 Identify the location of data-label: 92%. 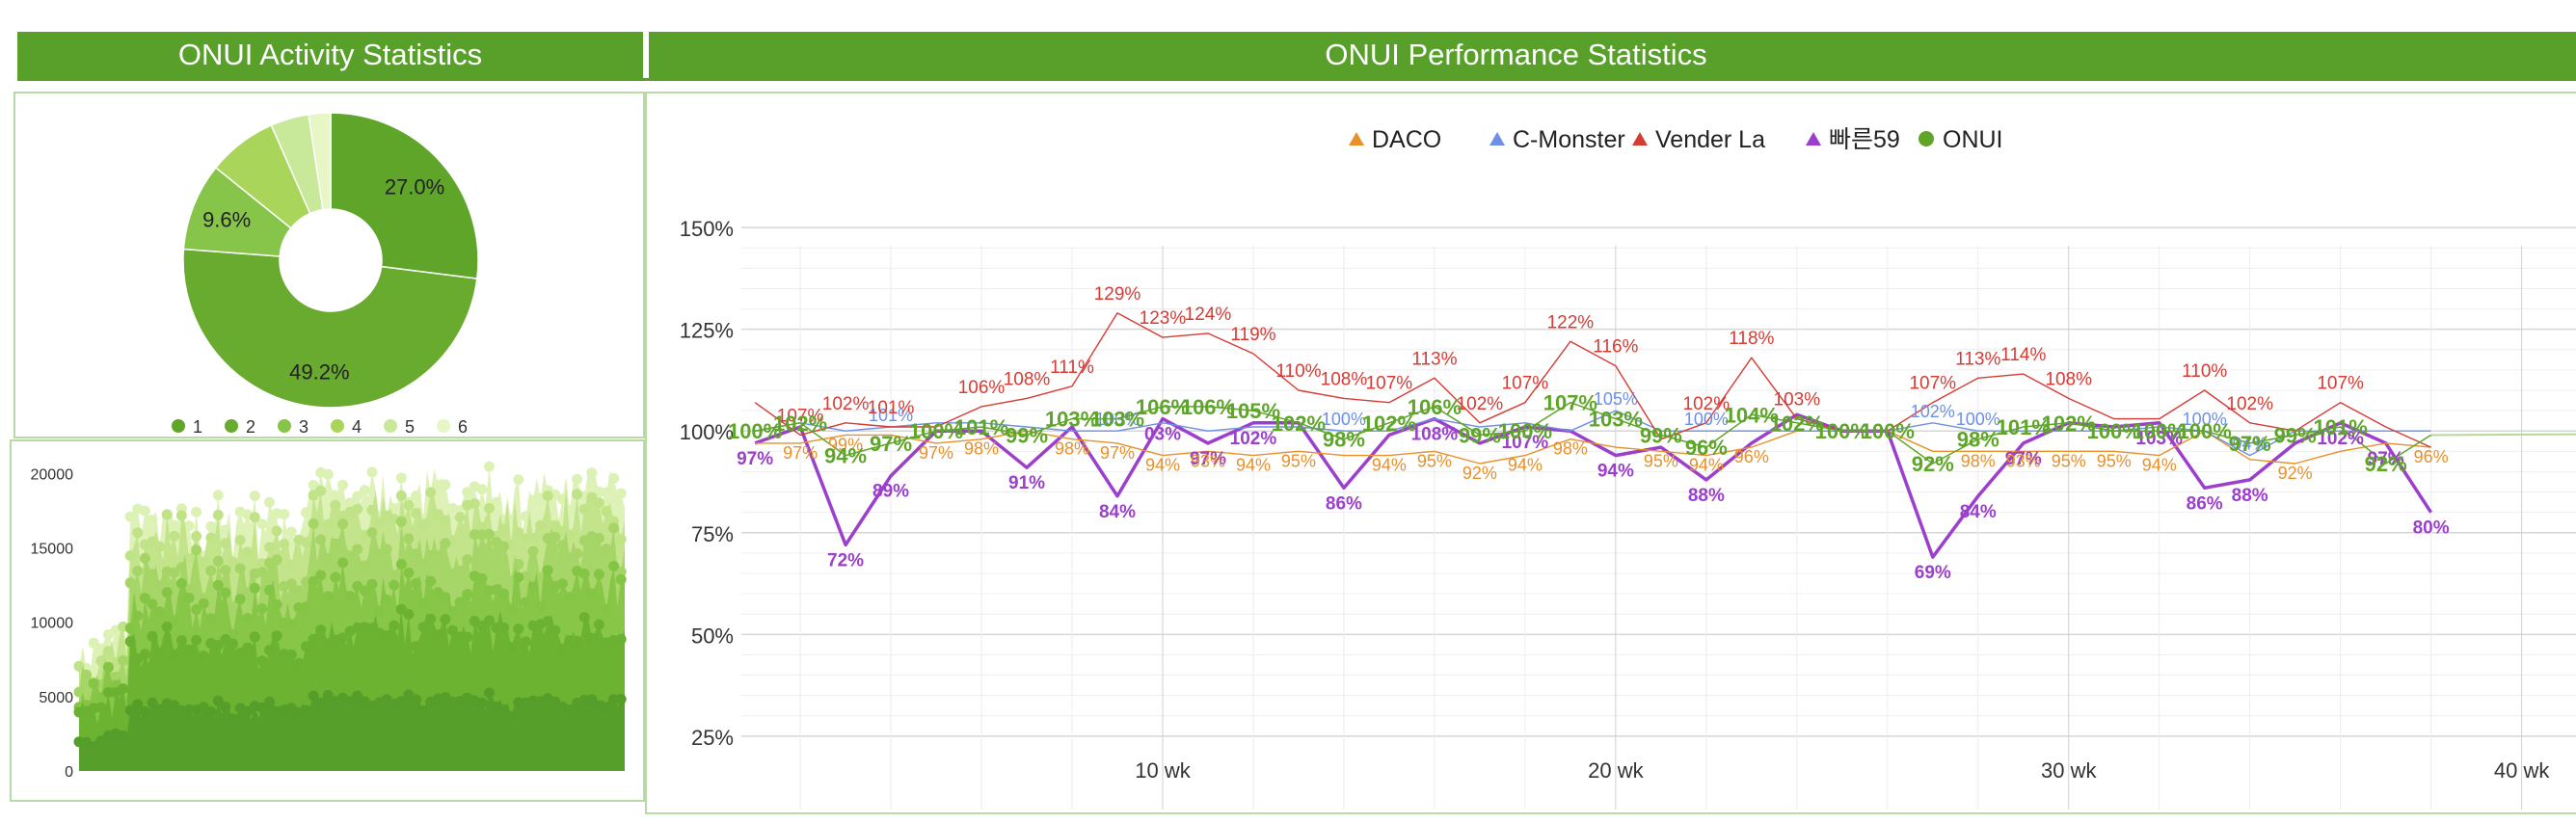
(1479, 473).